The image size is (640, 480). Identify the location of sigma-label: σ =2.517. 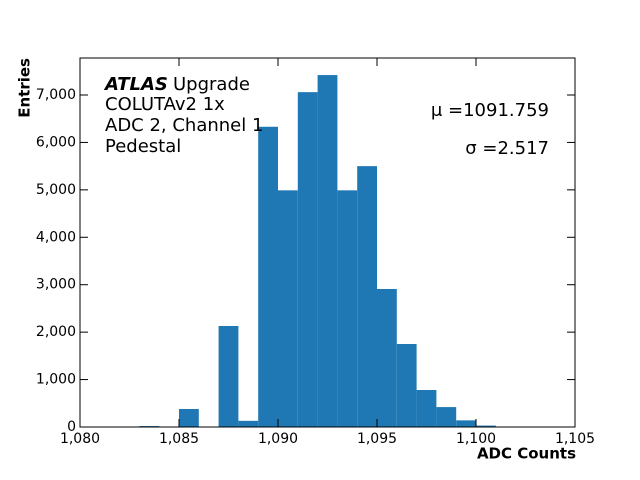
(507, 148).